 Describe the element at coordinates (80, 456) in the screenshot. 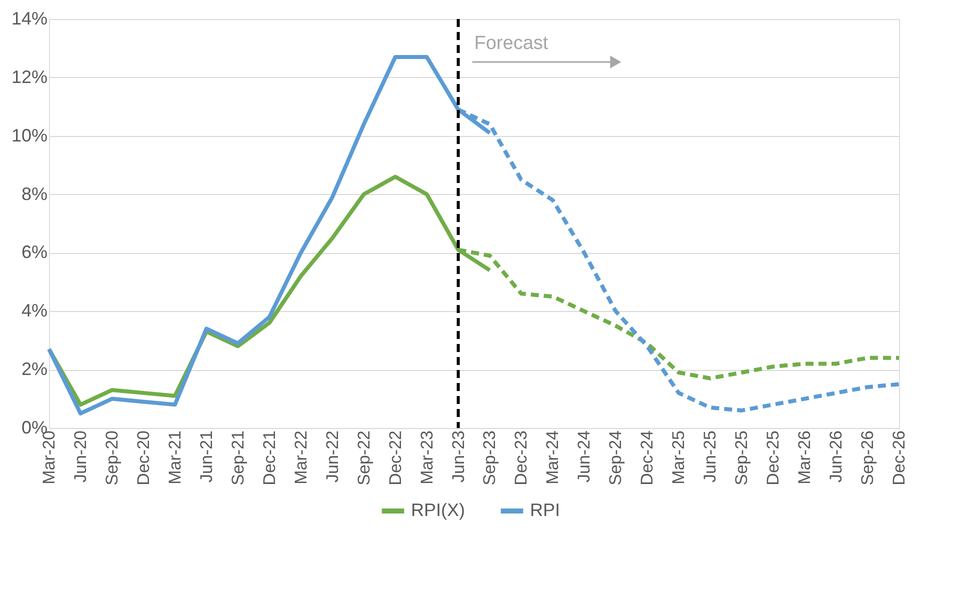

I see `x-tick-label: Jun-20` at that location.